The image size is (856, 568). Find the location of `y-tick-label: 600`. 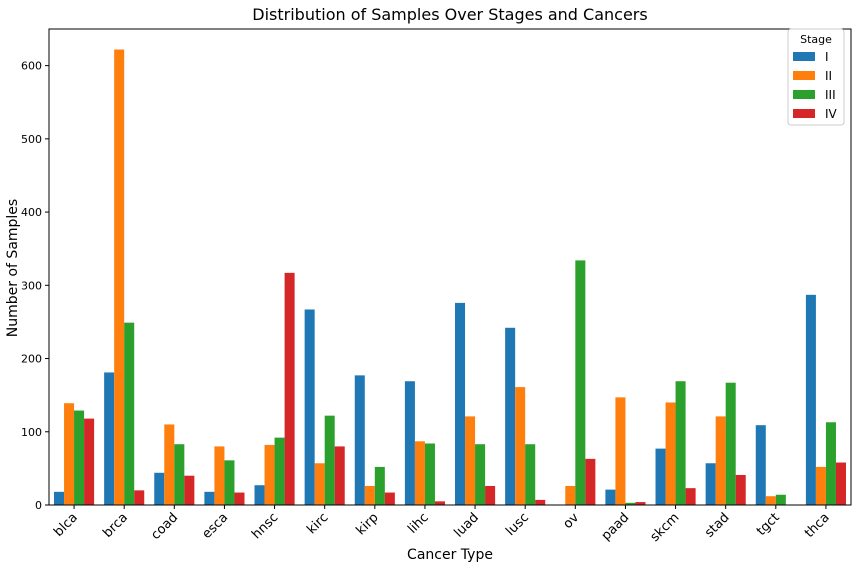

y-tick-label: 600 is located at coordinates (31, 66).